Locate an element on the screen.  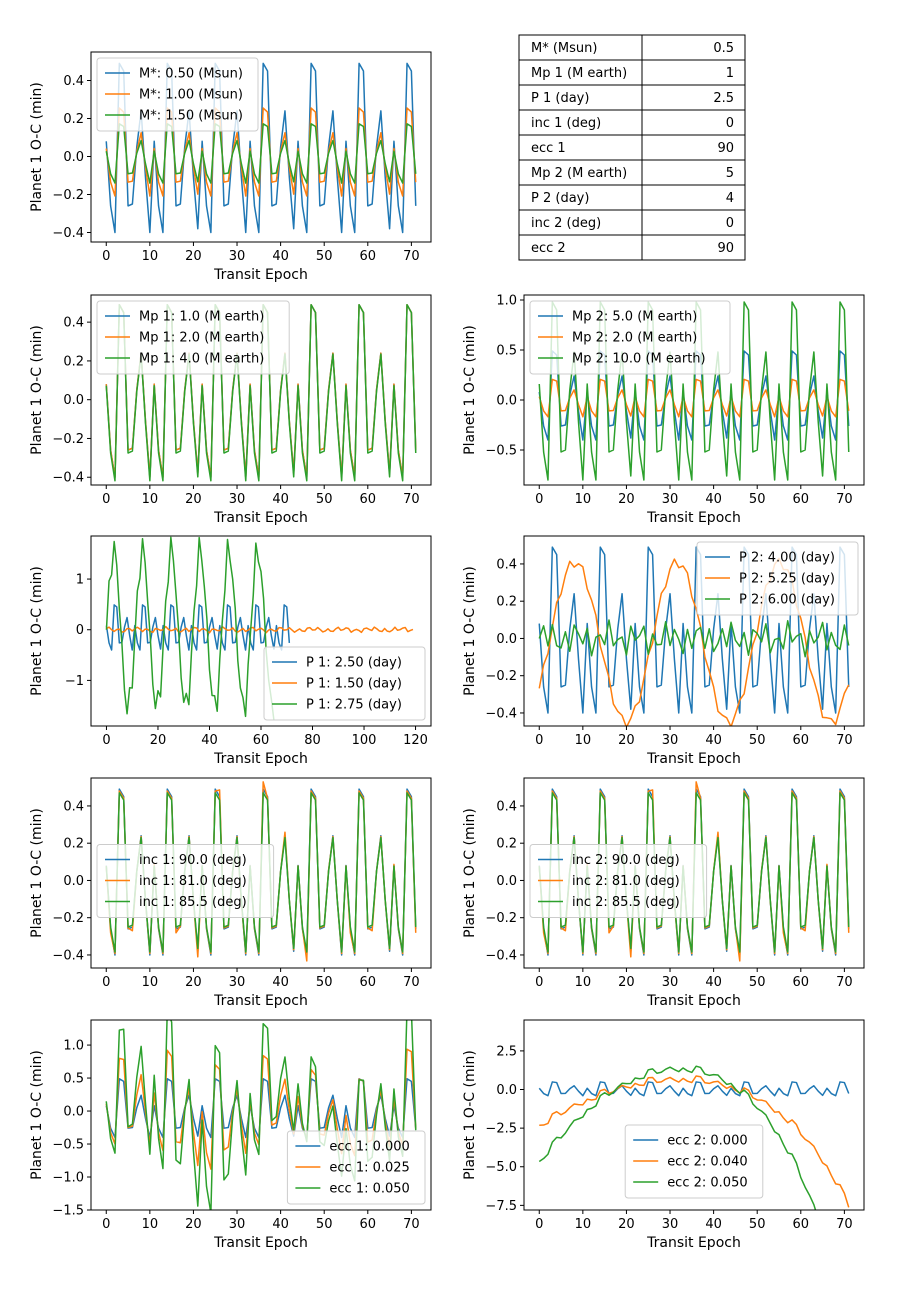
legend-label: P 2: 6.00 (day) is located at coordinates (787, 600).